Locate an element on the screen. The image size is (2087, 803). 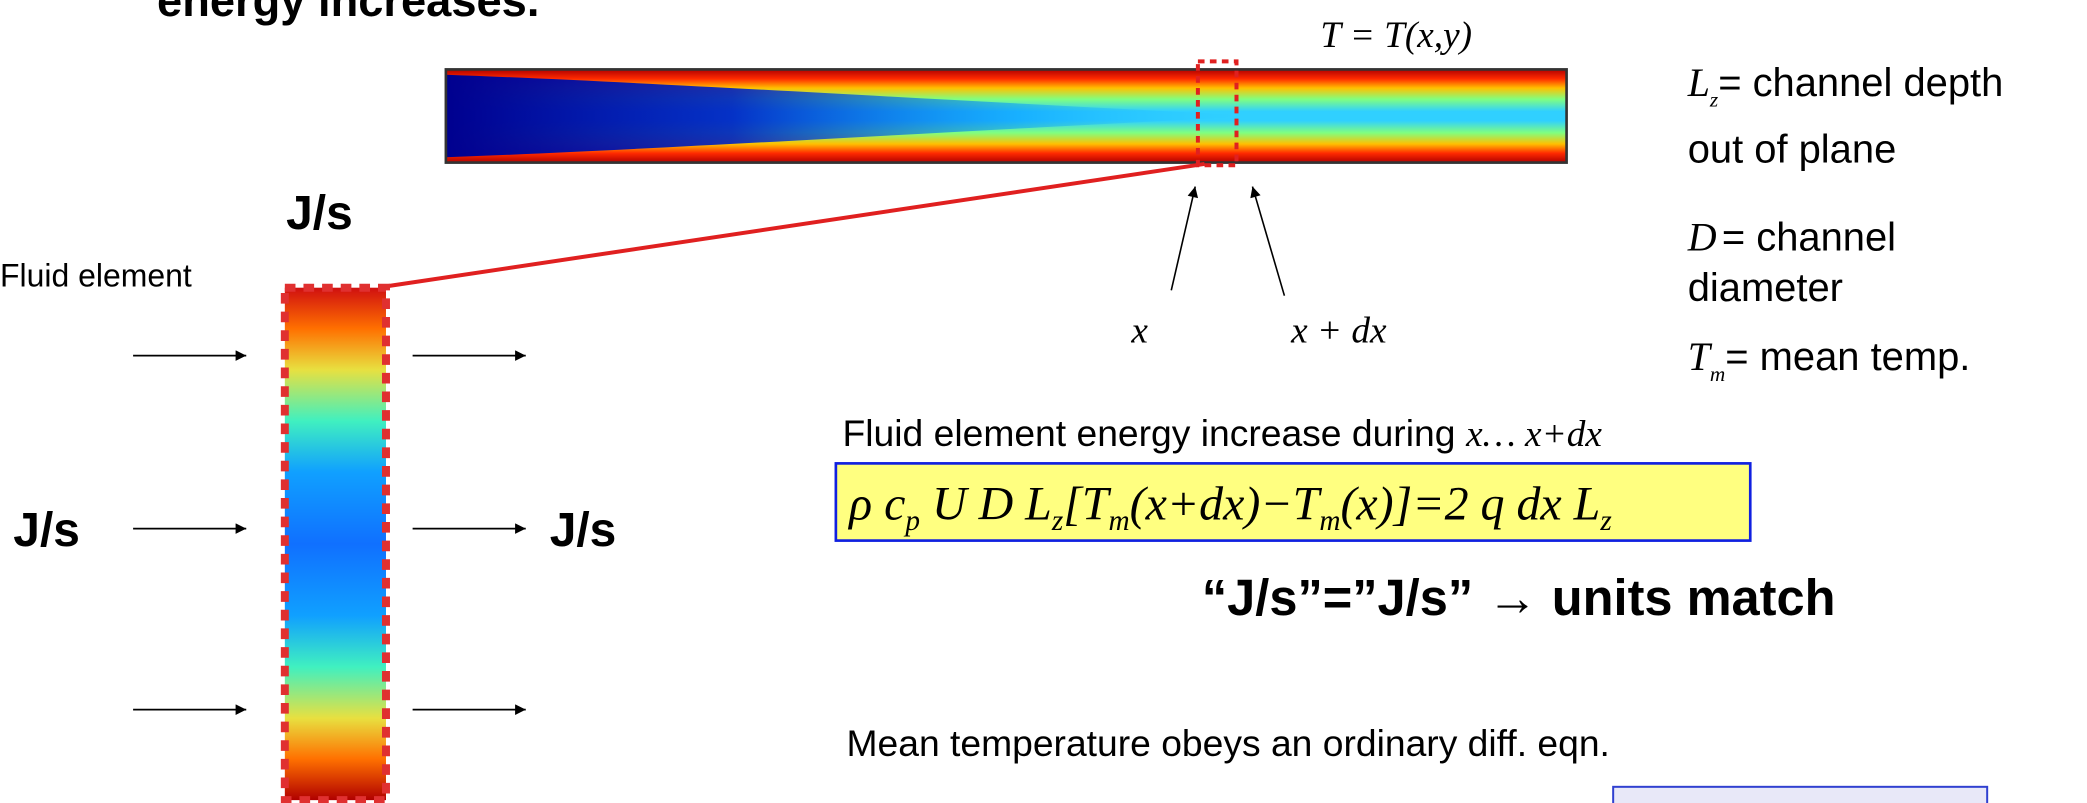
units-note: “J/s”=”J/s” → units match is located at coordinates (1519, 597).